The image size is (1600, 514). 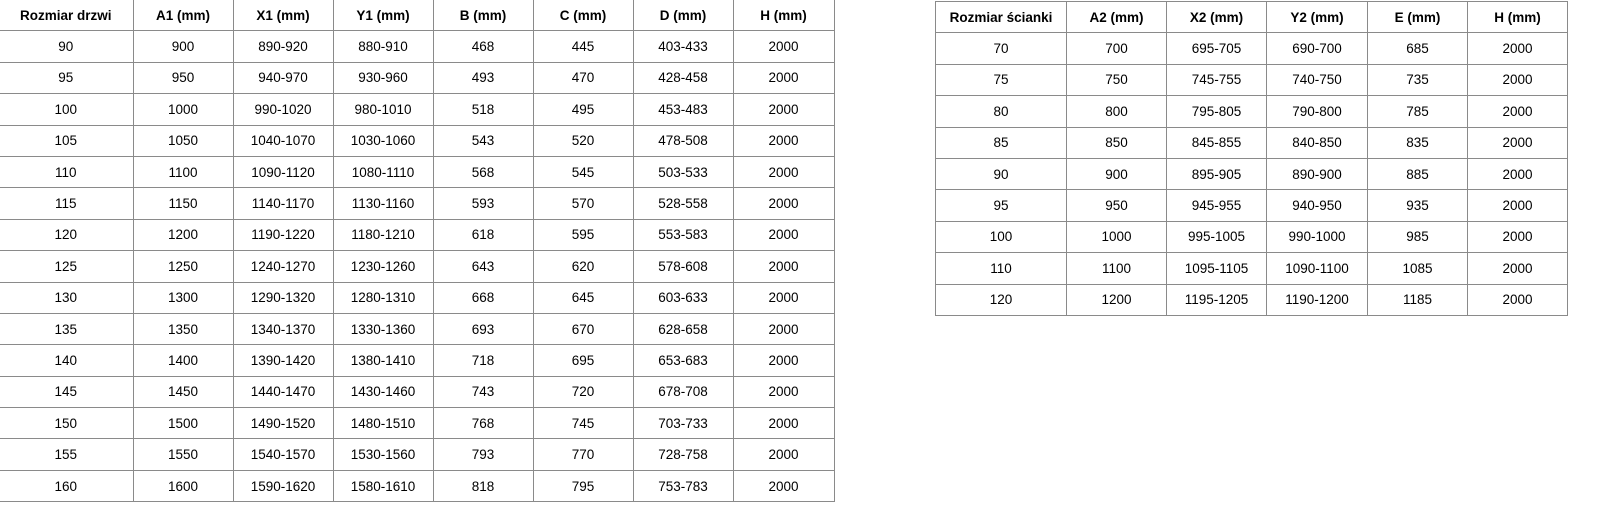 What do you see at coordinates (483, 235) in the screenshot?
I see `table-cell: 618` at bounding box center [483, 235].